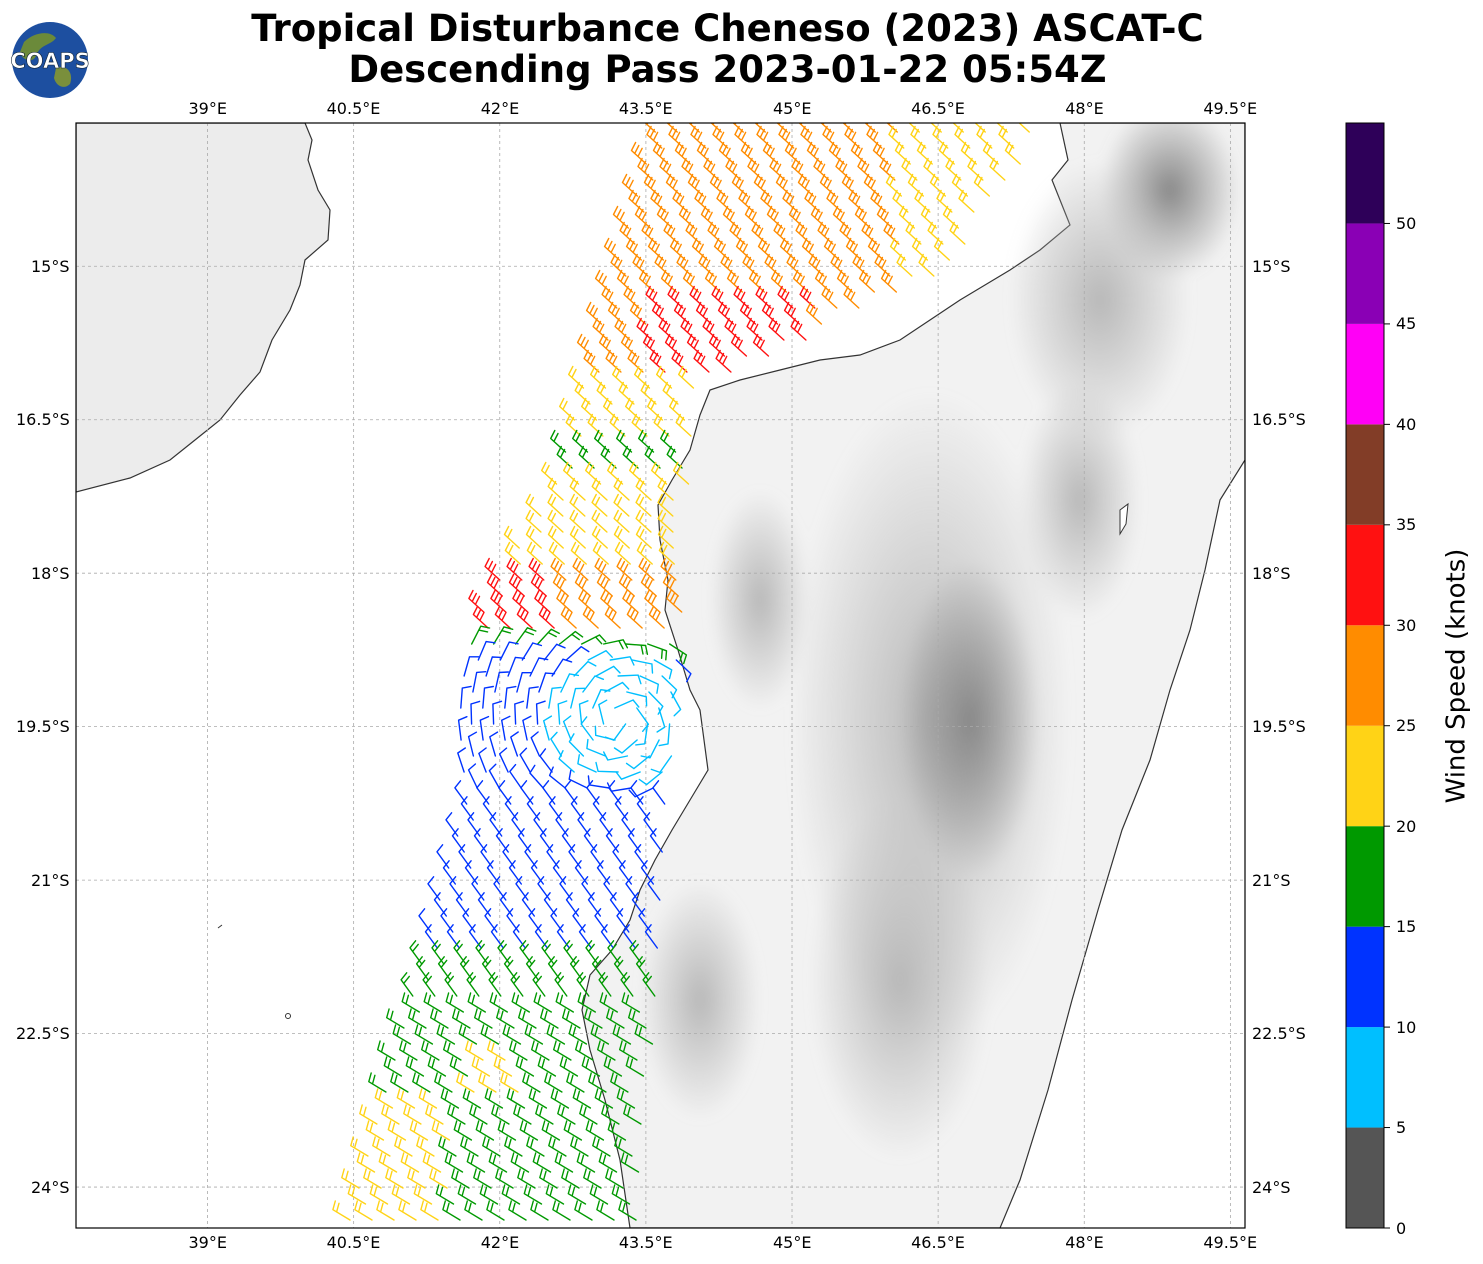 The width and height of the screenshot is (1483, 1264). I want to click on tick-label: 39°E, so click(207, 108).